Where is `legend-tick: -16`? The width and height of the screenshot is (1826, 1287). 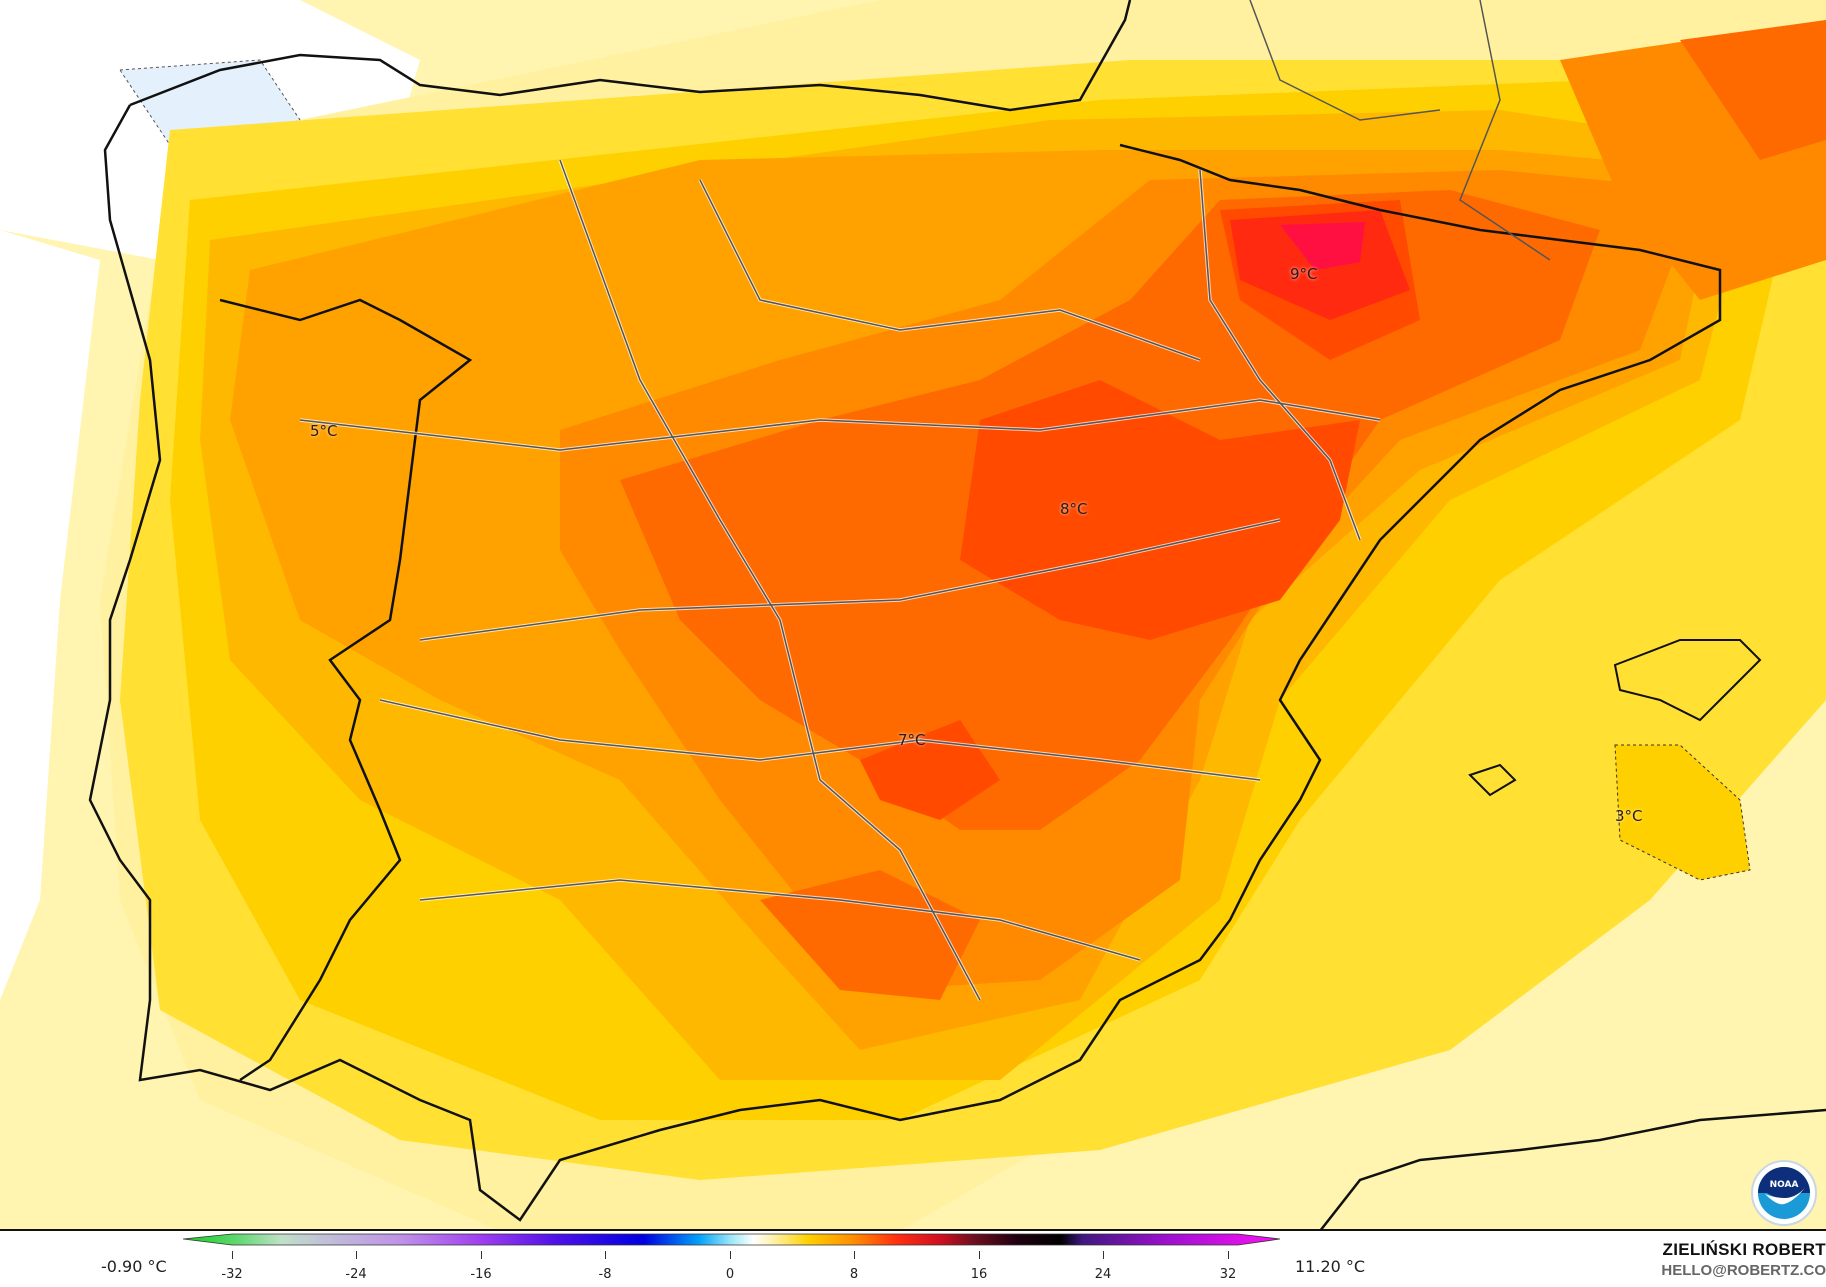
legend-tick: -16 is located at coordinates (481, 1274).